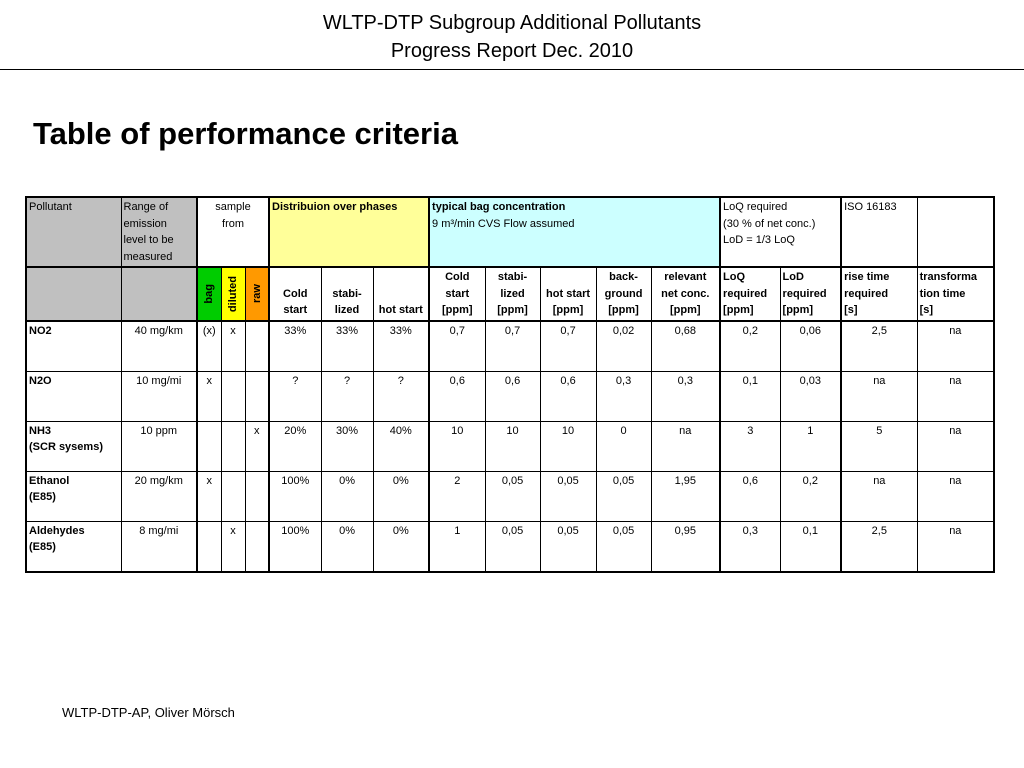 The width and height of the screenshot is (1024, 768). What do you see at coordinates (145, 223) in the screenshot?
I see `text-line: emission` at bounding box center [145, 223].